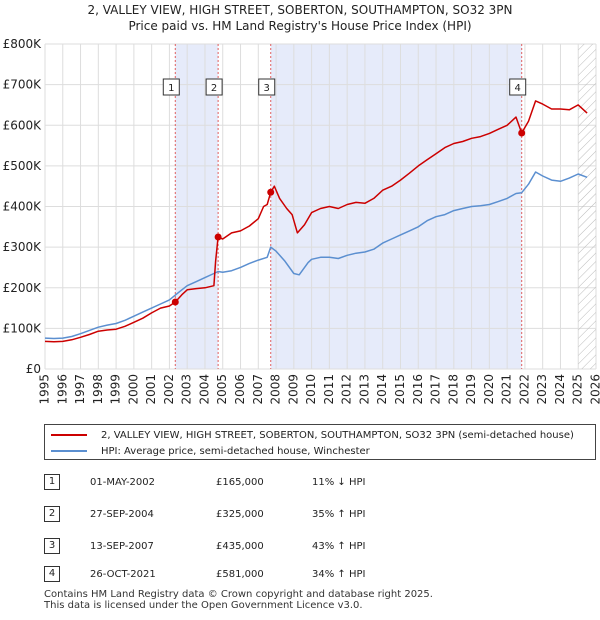  What do you see at coordinates (578, 389) in the screenshot?
I see `x-tick-label: 2025` at bounding box center [578, 389].